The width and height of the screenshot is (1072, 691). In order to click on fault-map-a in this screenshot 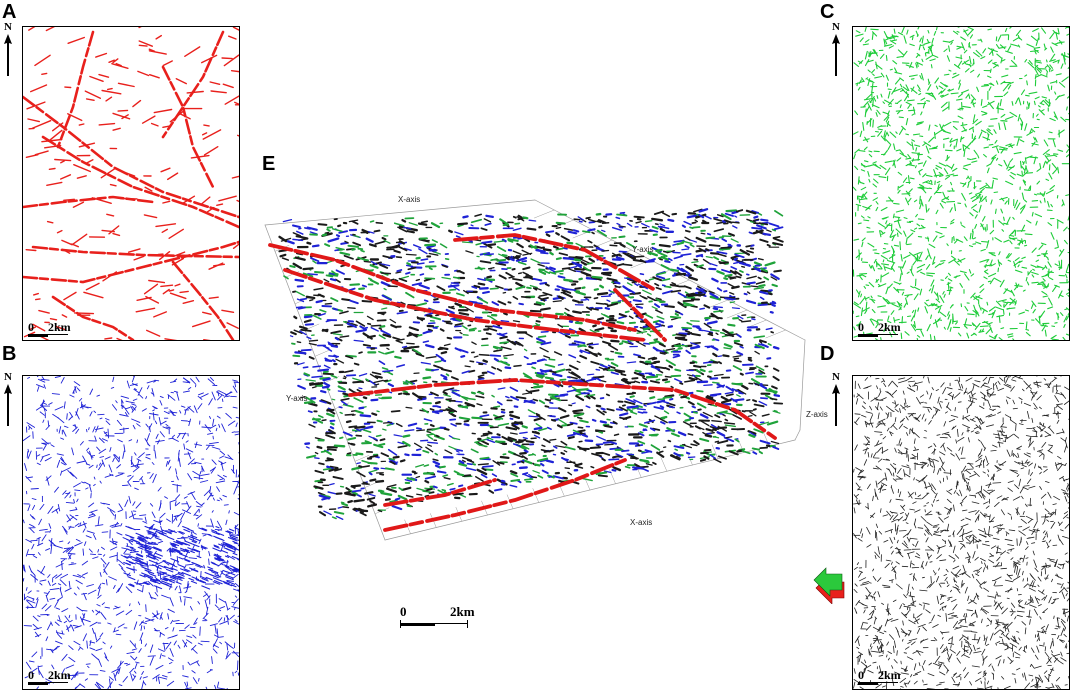, I will do `click(131, 183)`.